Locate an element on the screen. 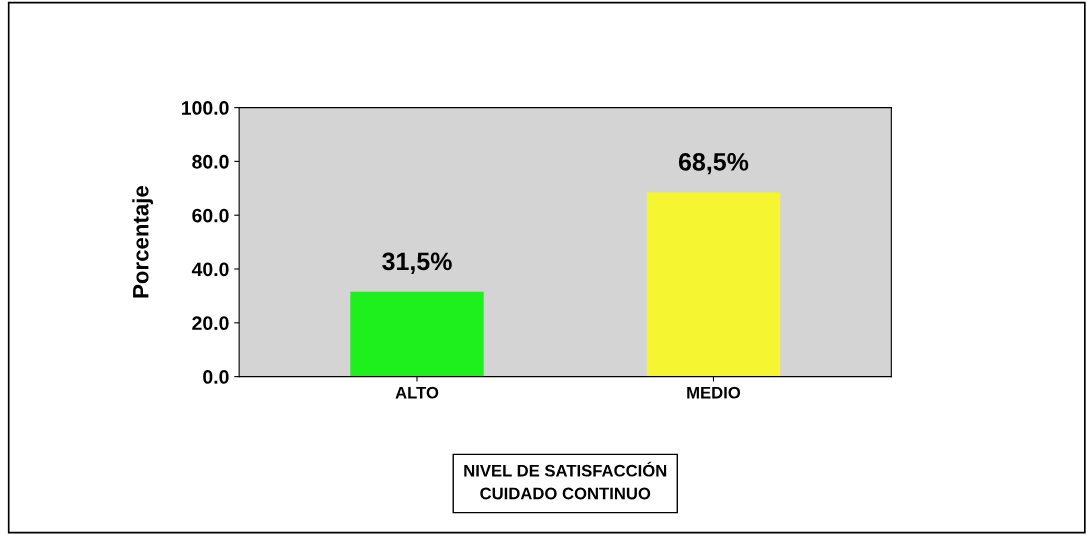 The height and width of the screenshot is (538, 1087). x-tick-label: ALTO is located at coordinates (417, 392).